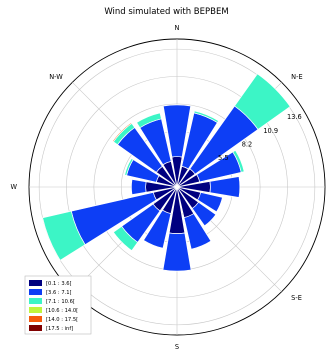 The width and height of the screenshot is (333, 352). I want to click on legend-label: [14.0 : 17.5[, so click(62, 320).